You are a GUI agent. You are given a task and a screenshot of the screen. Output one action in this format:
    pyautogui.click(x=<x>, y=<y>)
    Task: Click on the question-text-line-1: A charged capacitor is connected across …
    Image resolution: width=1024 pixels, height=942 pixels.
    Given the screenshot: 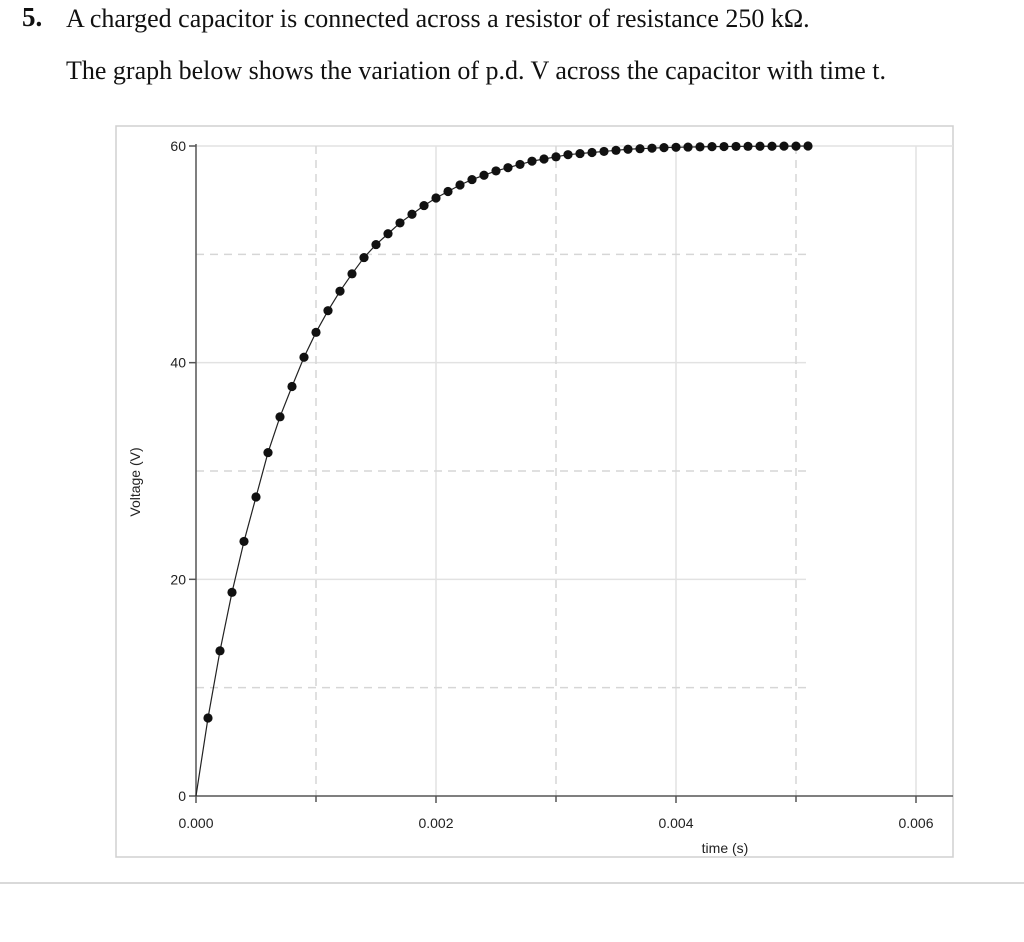 What is the action you would take?
    pyautogui.click(x=438, y=18)
    